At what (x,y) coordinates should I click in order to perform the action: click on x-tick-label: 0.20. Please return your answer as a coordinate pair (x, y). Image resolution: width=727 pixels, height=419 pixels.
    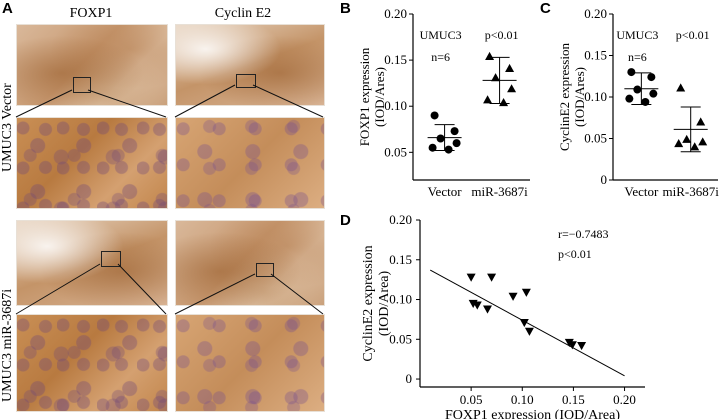
    Looking at the image, I should click on (624, 399).